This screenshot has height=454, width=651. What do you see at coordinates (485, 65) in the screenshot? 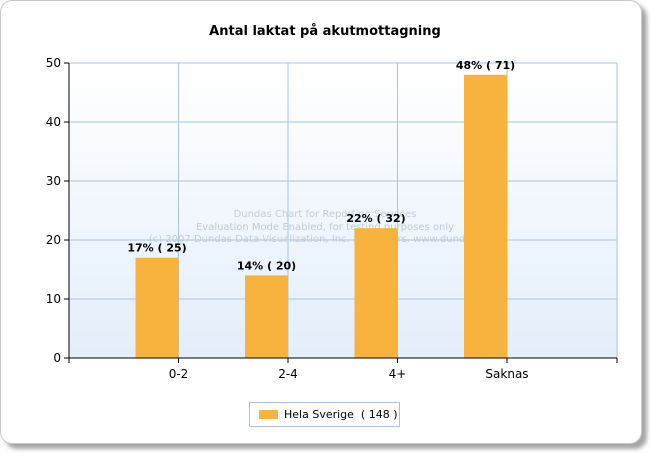
I see `bar-data-label: 48% ( 71)` at bounding box center [485, 65].